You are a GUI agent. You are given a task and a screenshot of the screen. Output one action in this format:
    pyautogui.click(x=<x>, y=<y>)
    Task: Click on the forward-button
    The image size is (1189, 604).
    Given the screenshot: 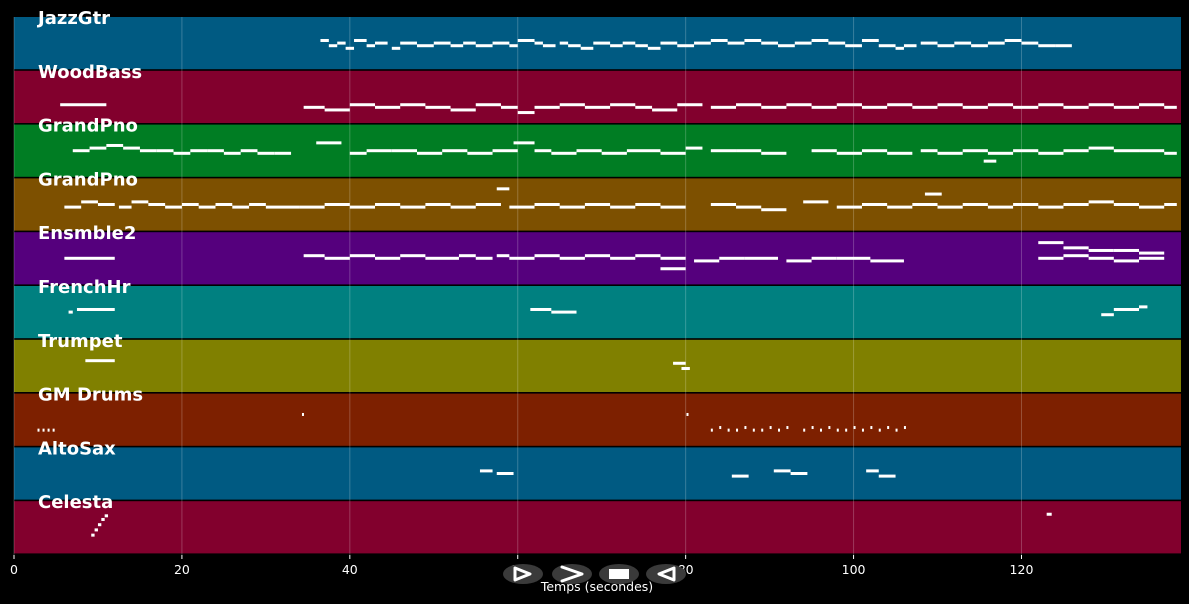 What is the action you would take?
    pyautogui.click(x=572, y=574)
    